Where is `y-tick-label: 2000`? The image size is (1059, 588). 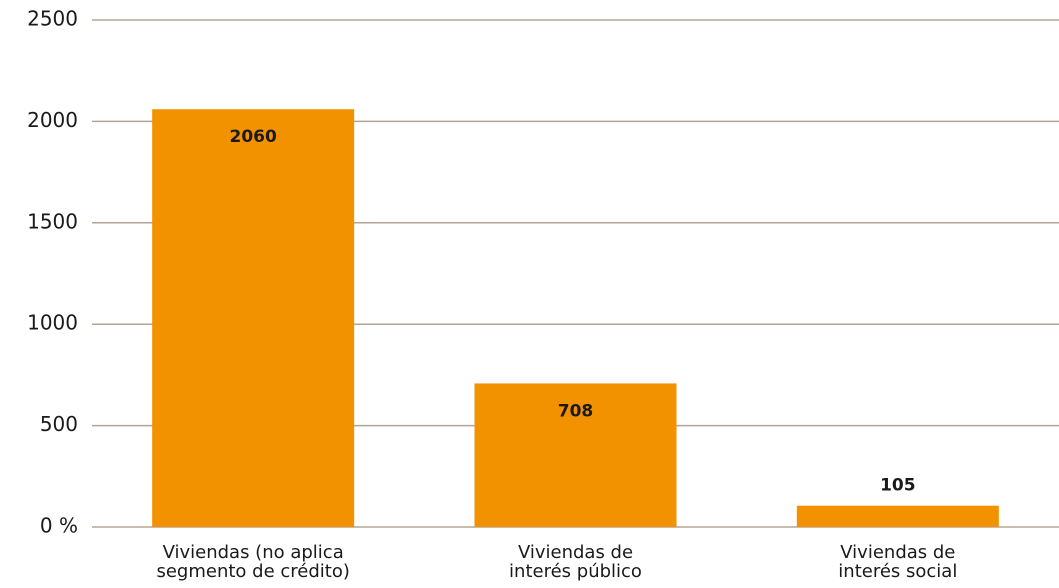 y-tick-label: 2000 is located at coordinates (52, 120).